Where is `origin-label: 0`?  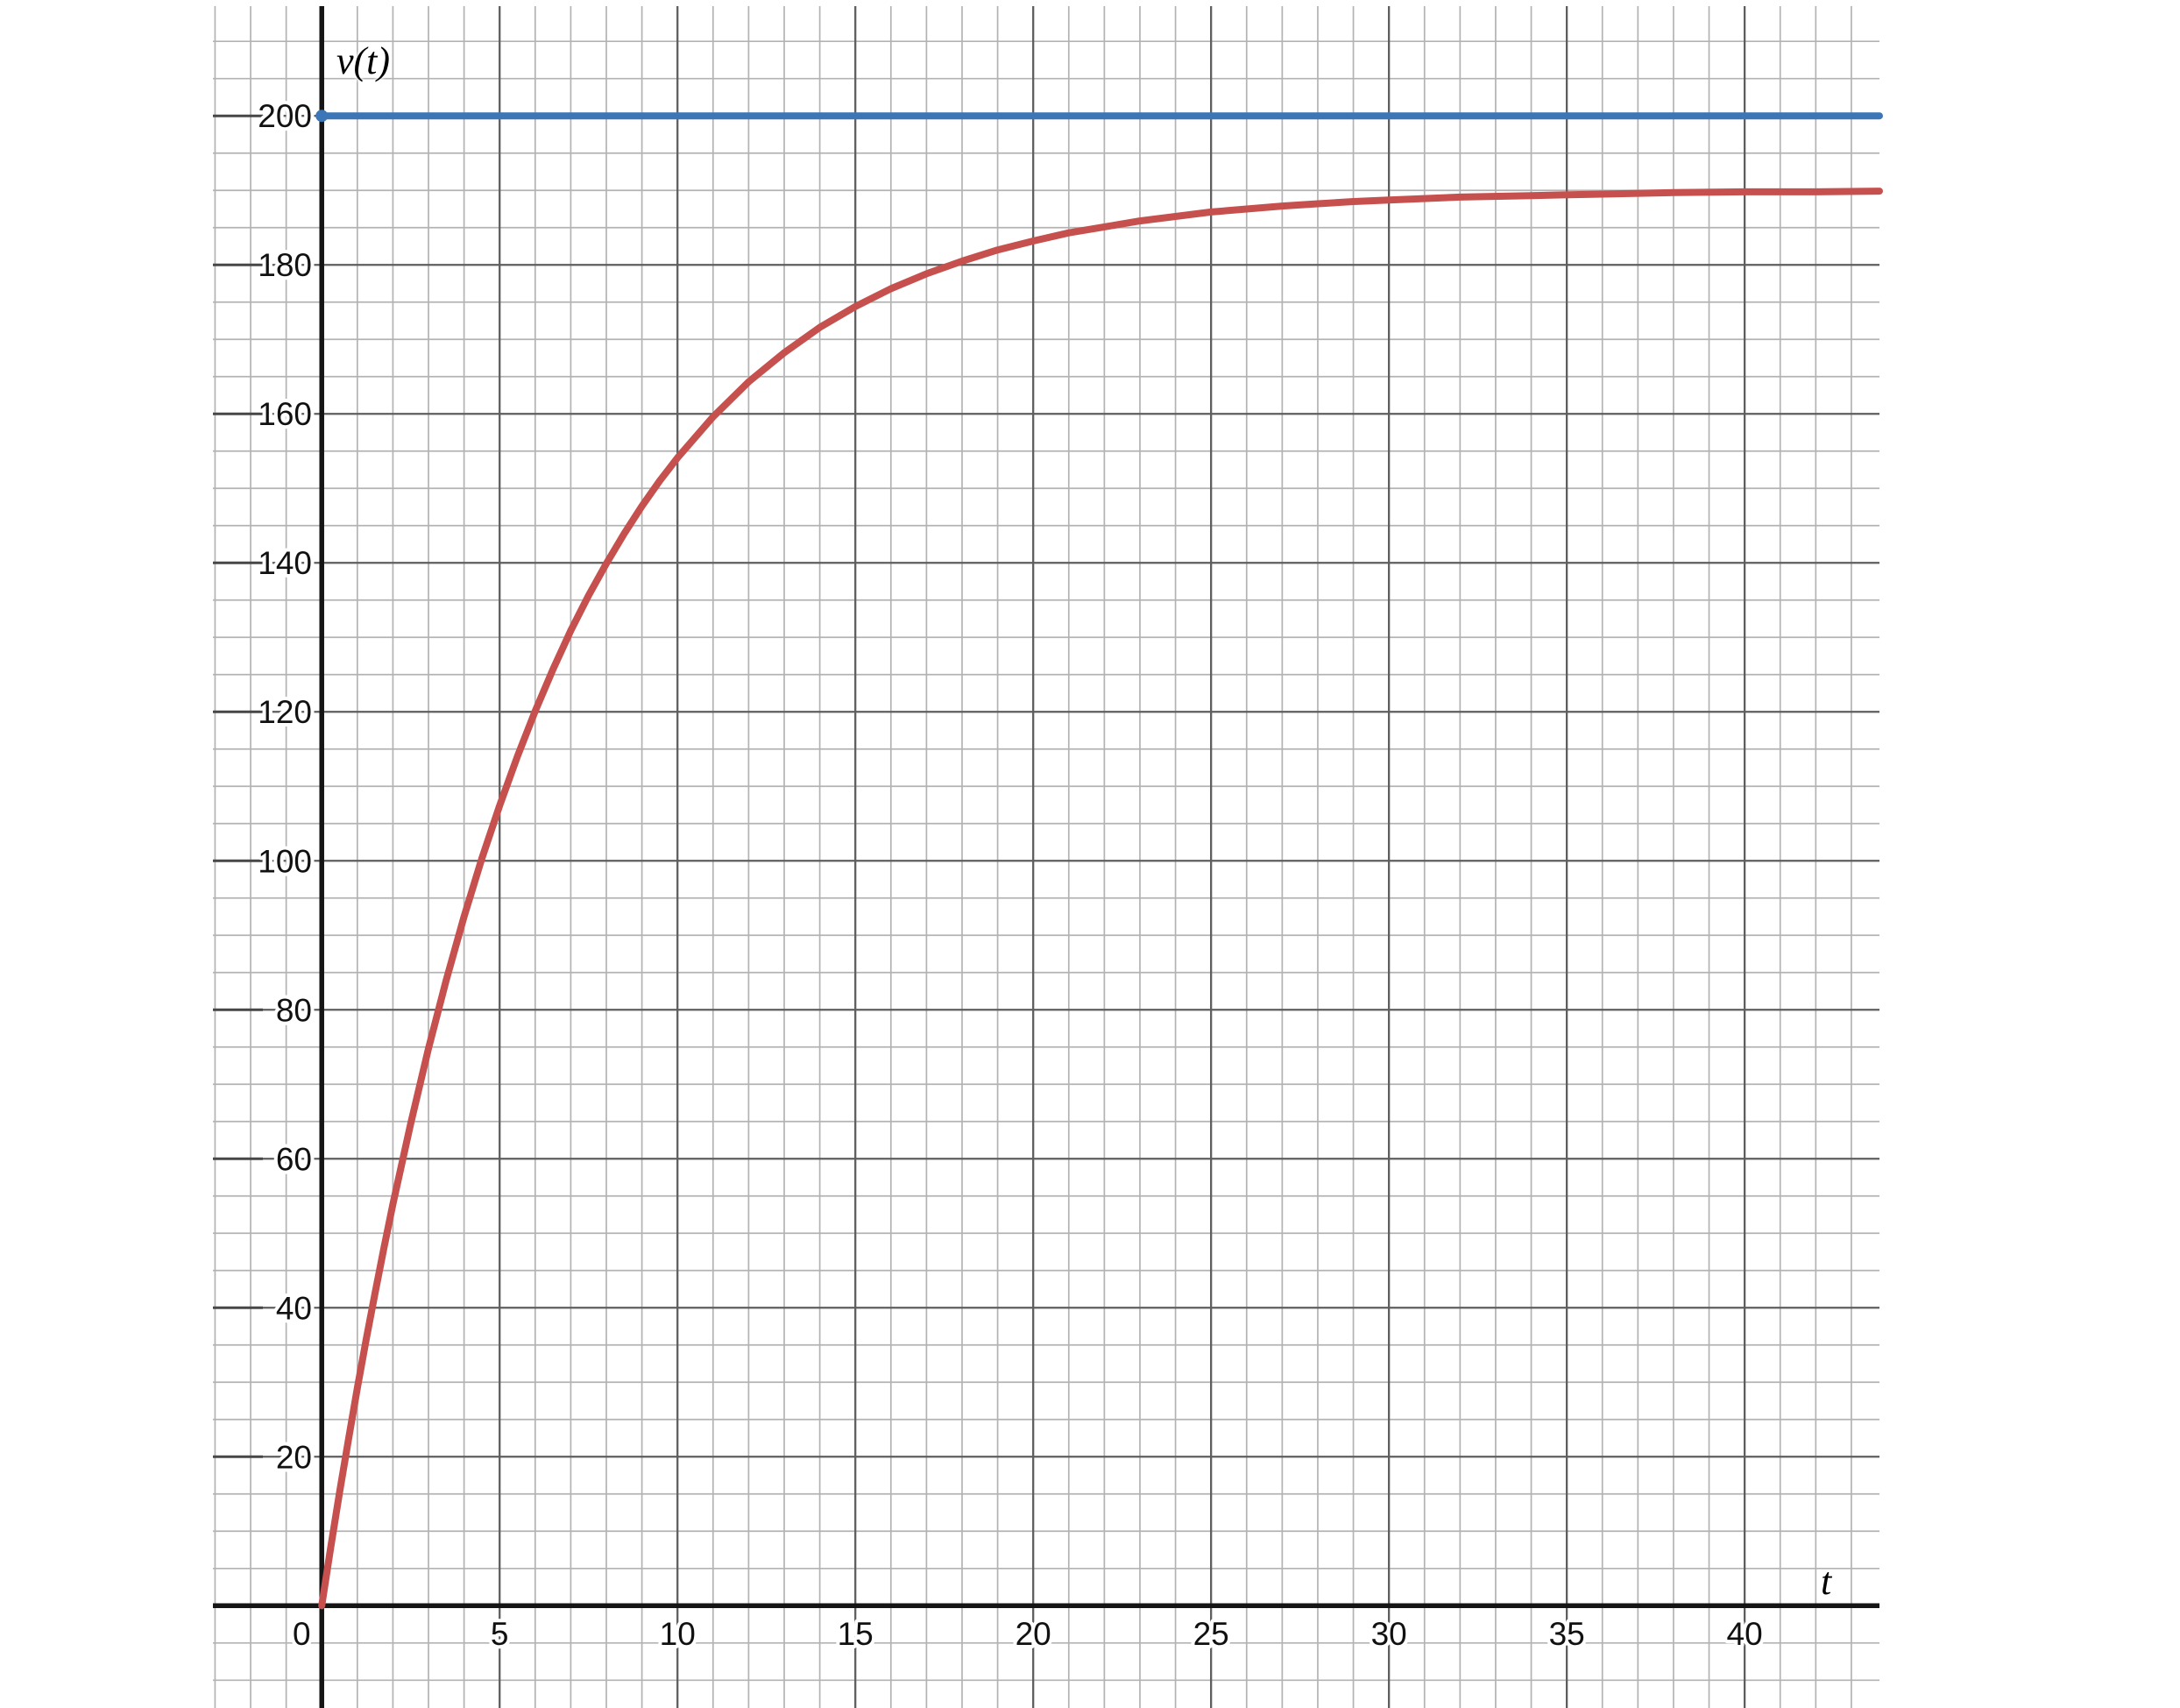
origin-label: 0 is located at coordinates (302, 1634).